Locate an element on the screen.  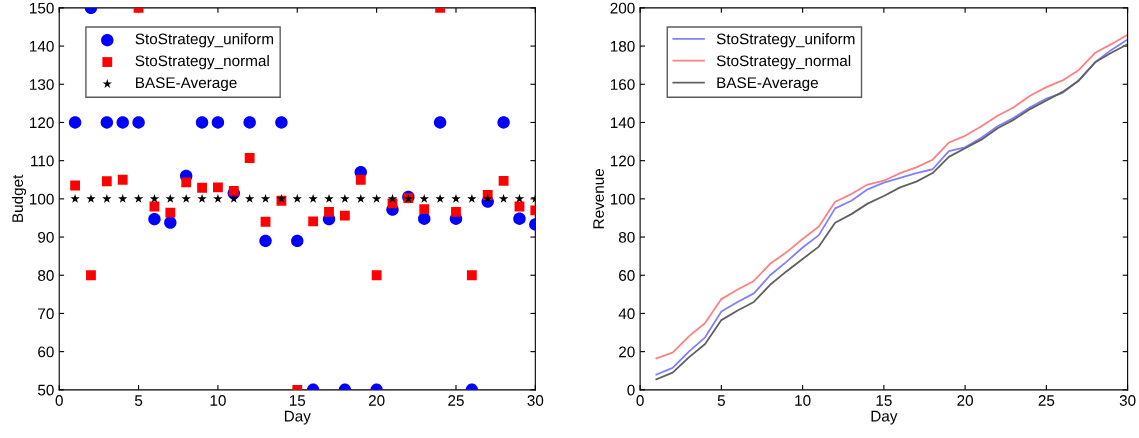
y-tick-label: 160 is located at coordinates (622, 84).